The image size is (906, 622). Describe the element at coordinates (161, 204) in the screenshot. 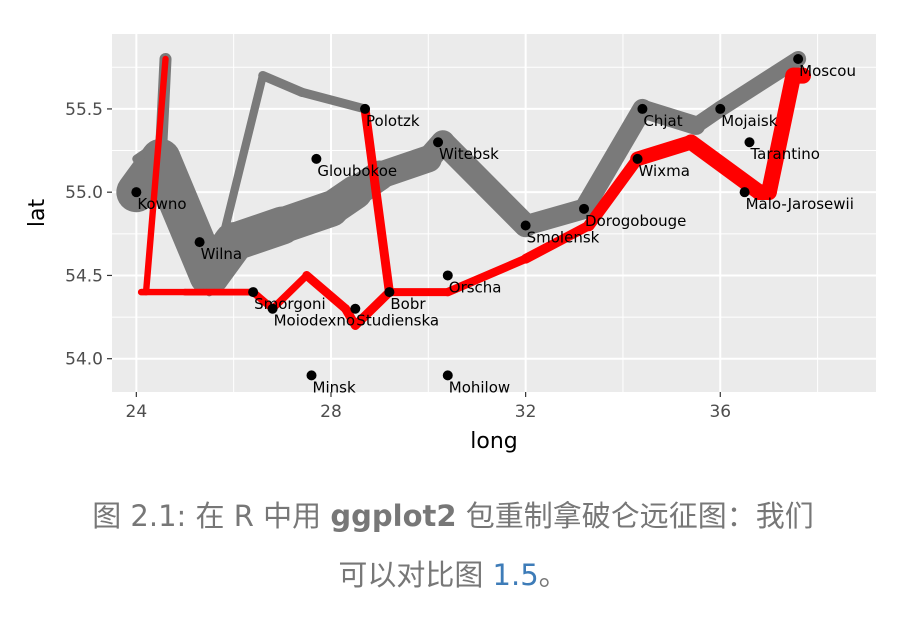

I see `city-label: Kowno` at that location.